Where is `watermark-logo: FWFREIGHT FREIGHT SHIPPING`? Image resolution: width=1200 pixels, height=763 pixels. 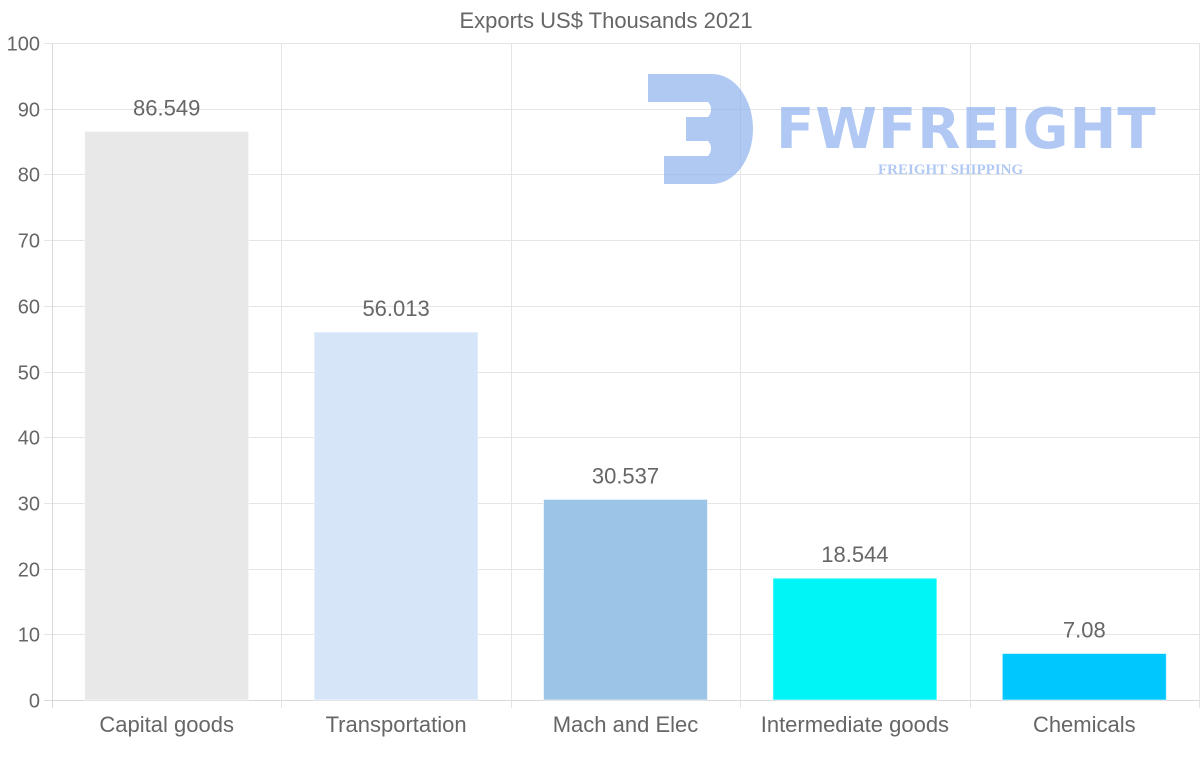
watermark-logo: FWFREIGHT FREIGHT SHIPPING is located at coordinates (902, 129).